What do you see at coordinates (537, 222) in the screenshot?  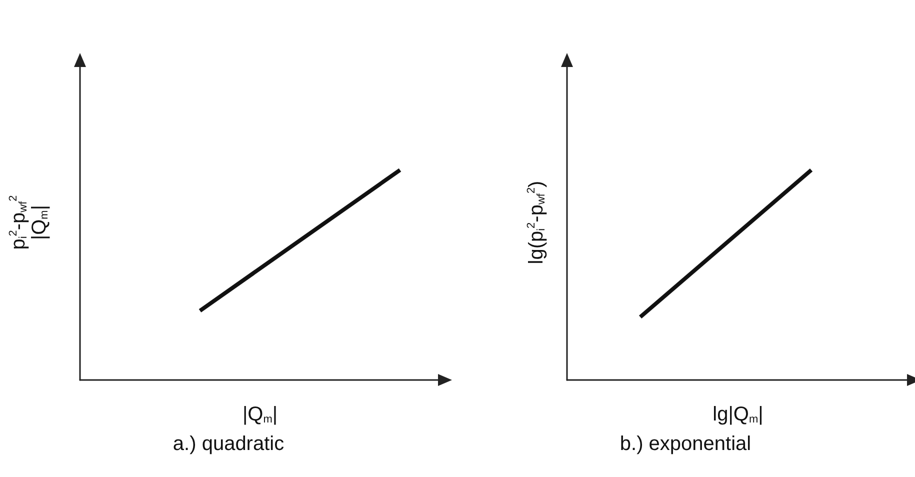 I see `y-axis-title: lg(pi2-pwf2)` at bounding box center [537, 222].